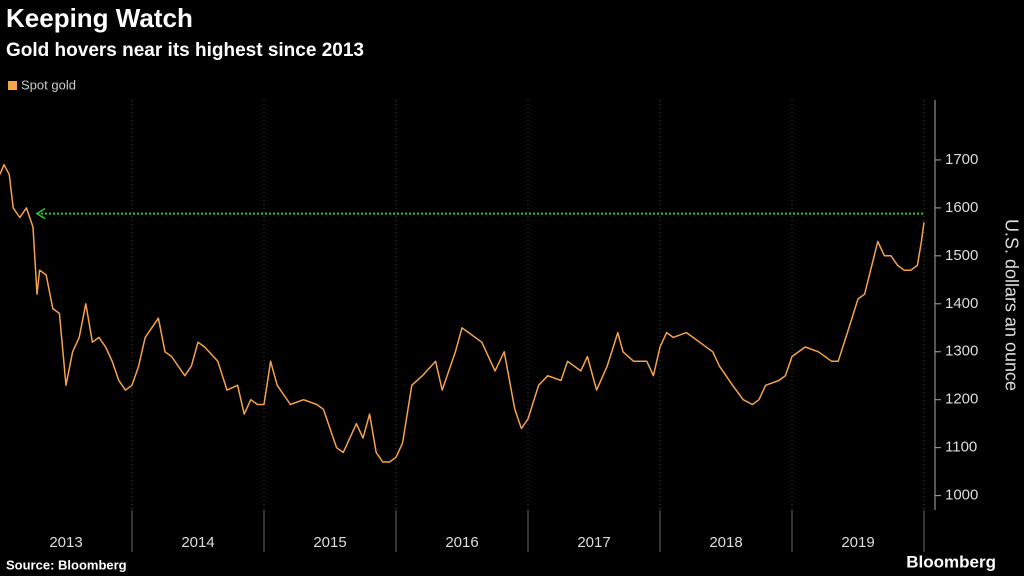  What do you see at coordinates (593, 542) in the screenshot?
I see `x-tick-label: 2017` at bounding box center [593, 542].